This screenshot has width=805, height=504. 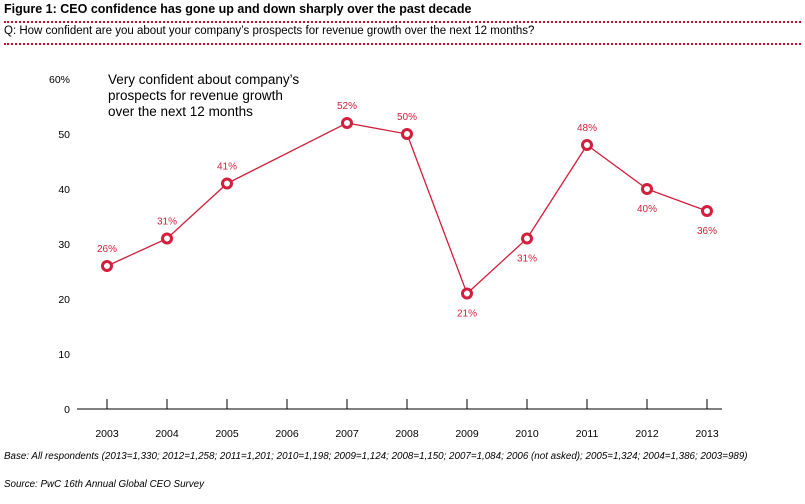 What do you see at coordinates (647, 209) in the screenshot?
I see `data-label: 40%` at bounding box center [647, 209].